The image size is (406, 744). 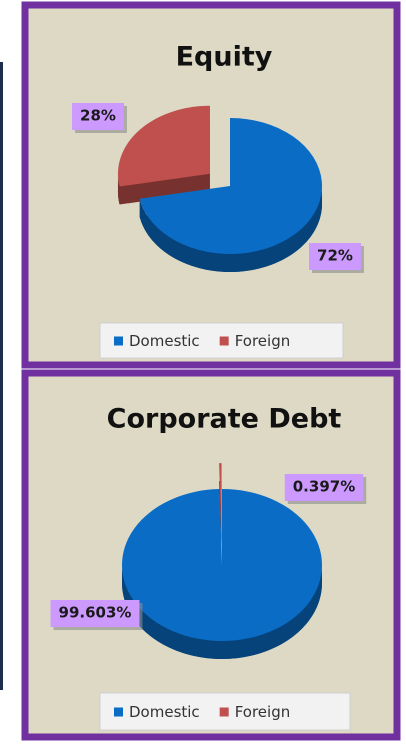 I want to click on data-label: 72%, so click(x=335, y=256).